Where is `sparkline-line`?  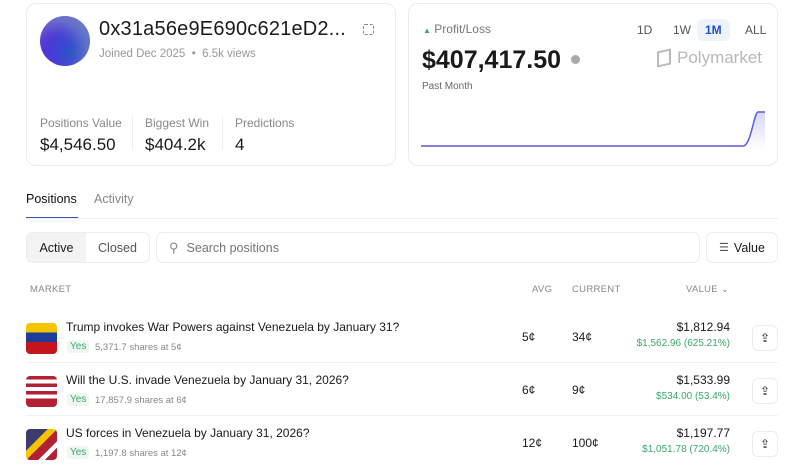 sparkline-line is located at coordinates (593, 129).